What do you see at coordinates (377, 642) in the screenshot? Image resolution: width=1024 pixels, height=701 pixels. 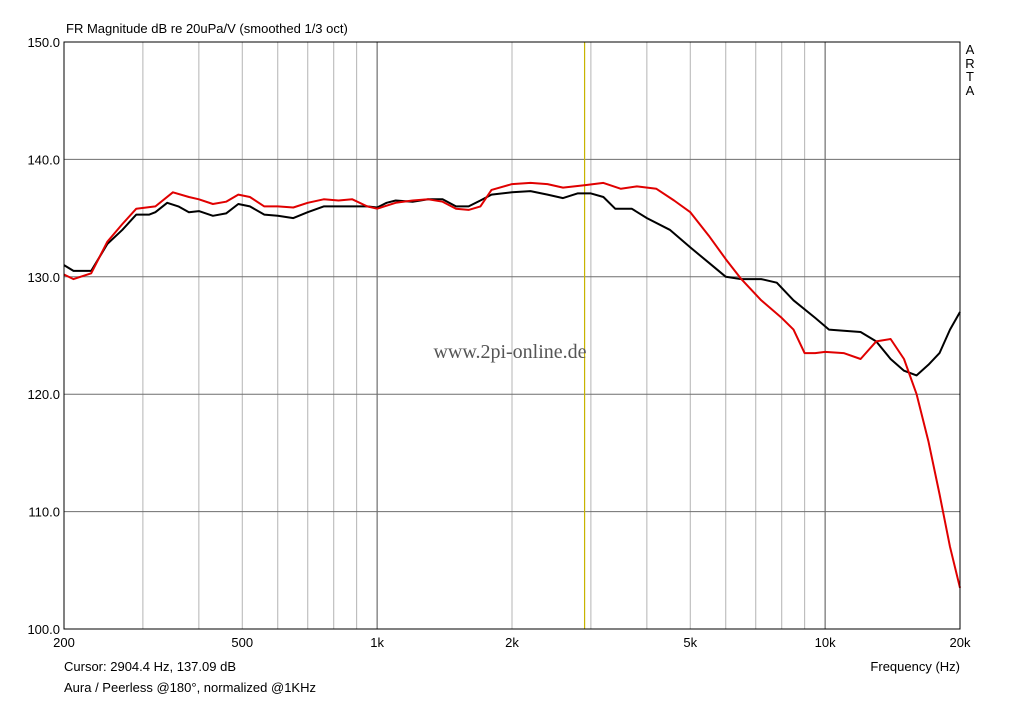 I see `x-tick-label: 1k` at bounding box center [377, 642].